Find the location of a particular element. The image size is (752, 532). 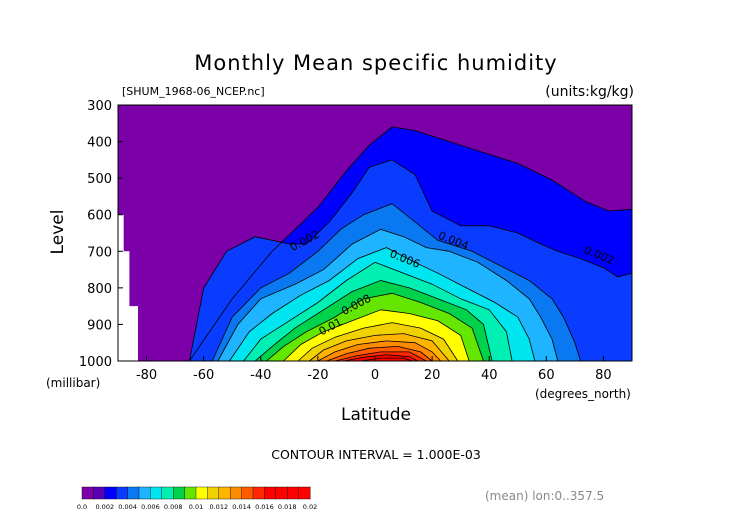

contour-line-0.01 is located at coordinates (378, 342).